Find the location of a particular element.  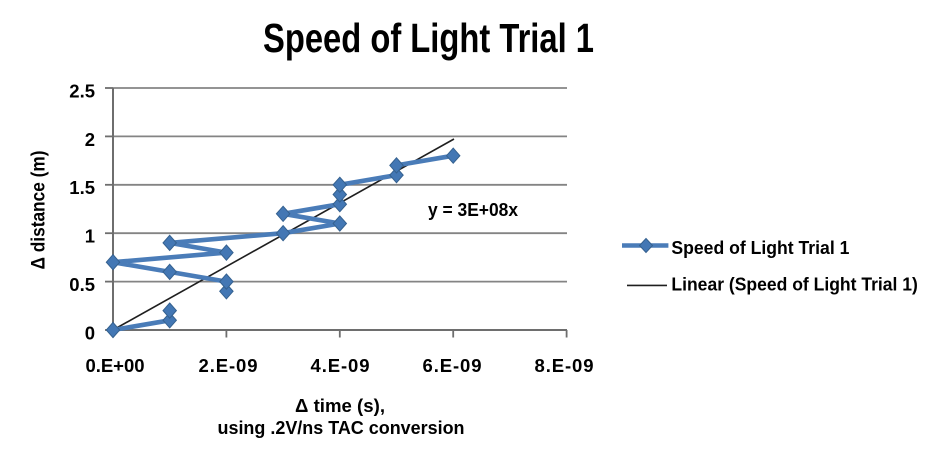

svg-text: using .2V/ns TAC conversion is located at coordinates (341, 427).